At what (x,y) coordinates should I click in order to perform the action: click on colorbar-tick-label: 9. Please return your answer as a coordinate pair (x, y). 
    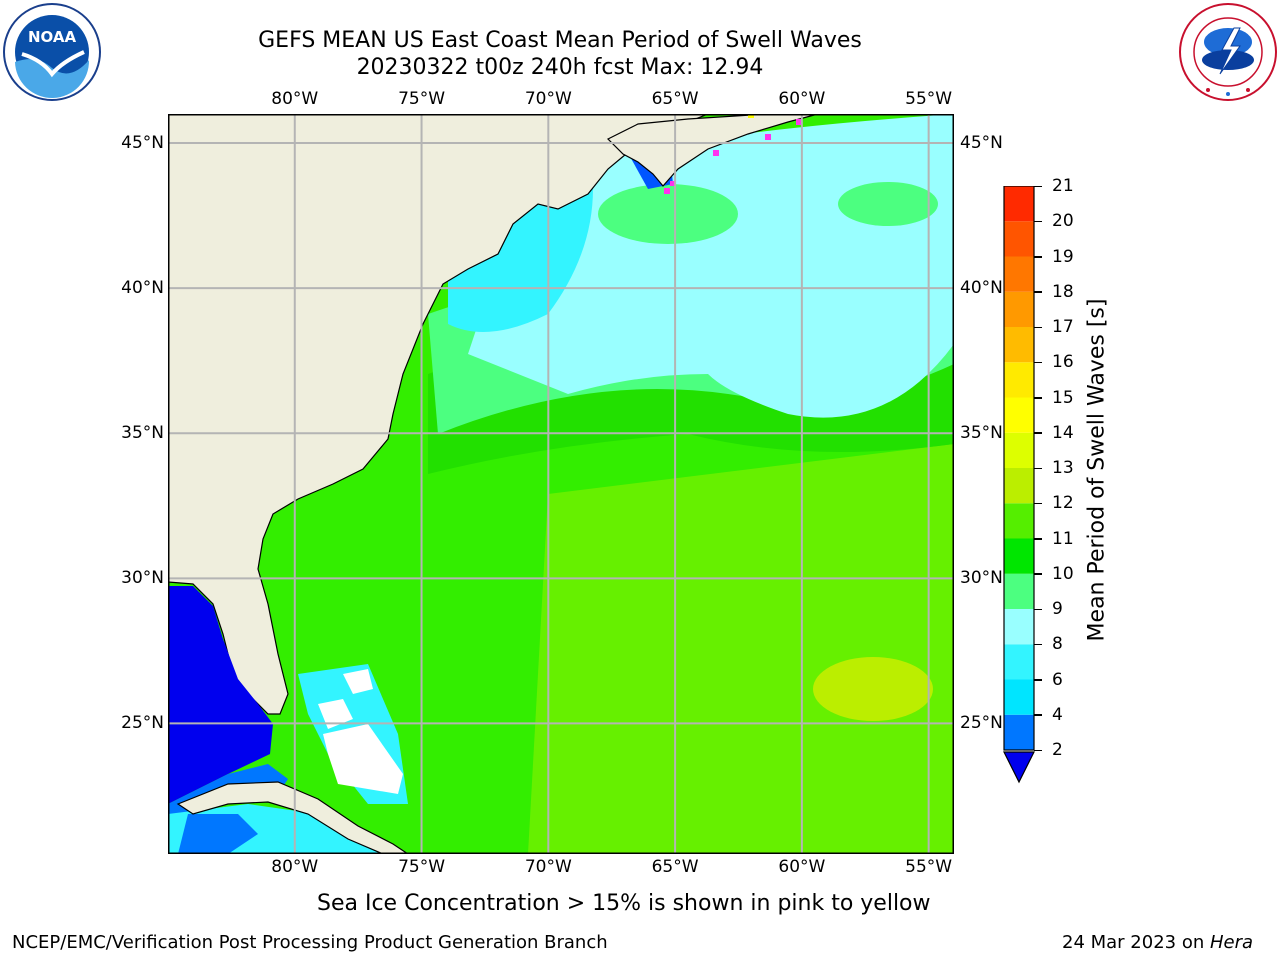
    Looking at the image, I should click on (1057, 609).